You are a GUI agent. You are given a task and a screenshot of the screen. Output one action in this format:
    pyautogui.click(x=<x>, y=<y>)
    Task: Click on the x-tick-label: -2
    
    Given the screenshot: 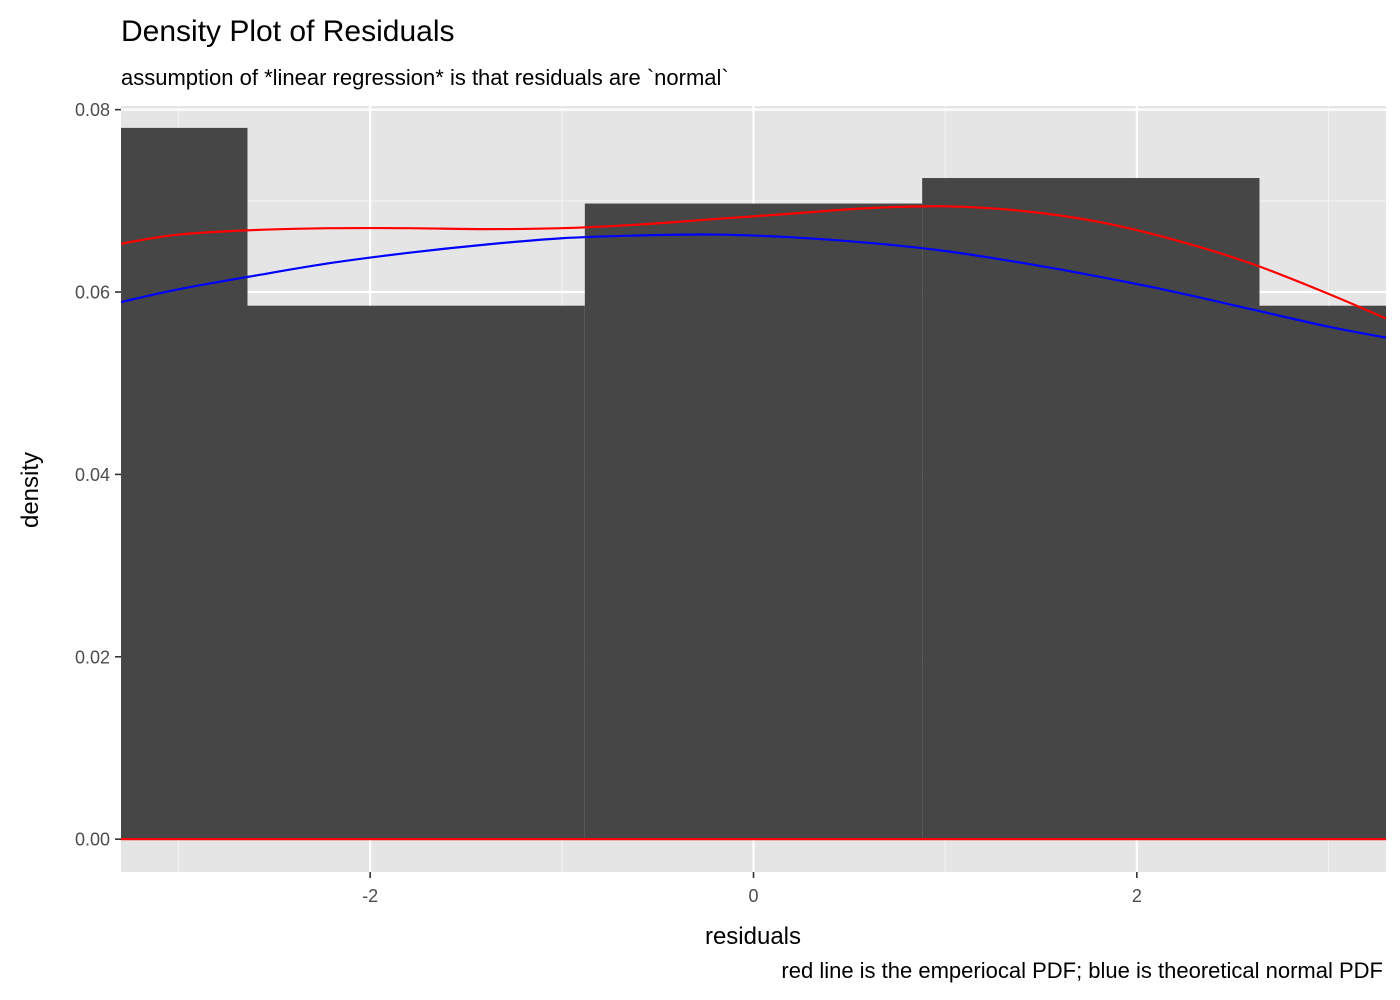 What is the action you would take?
    pyautogui.click(x=370, y=896)
    